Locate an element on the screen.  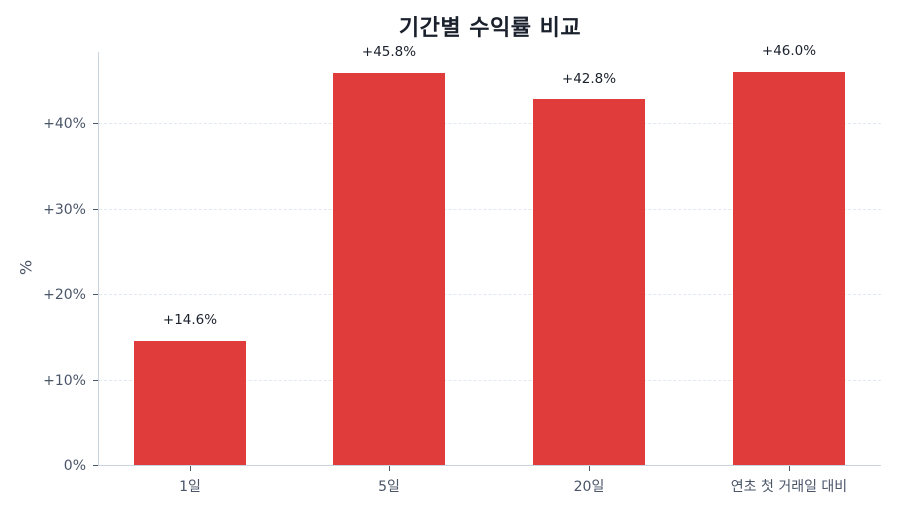
x-tick-1d is located at coordinates (190, 468).